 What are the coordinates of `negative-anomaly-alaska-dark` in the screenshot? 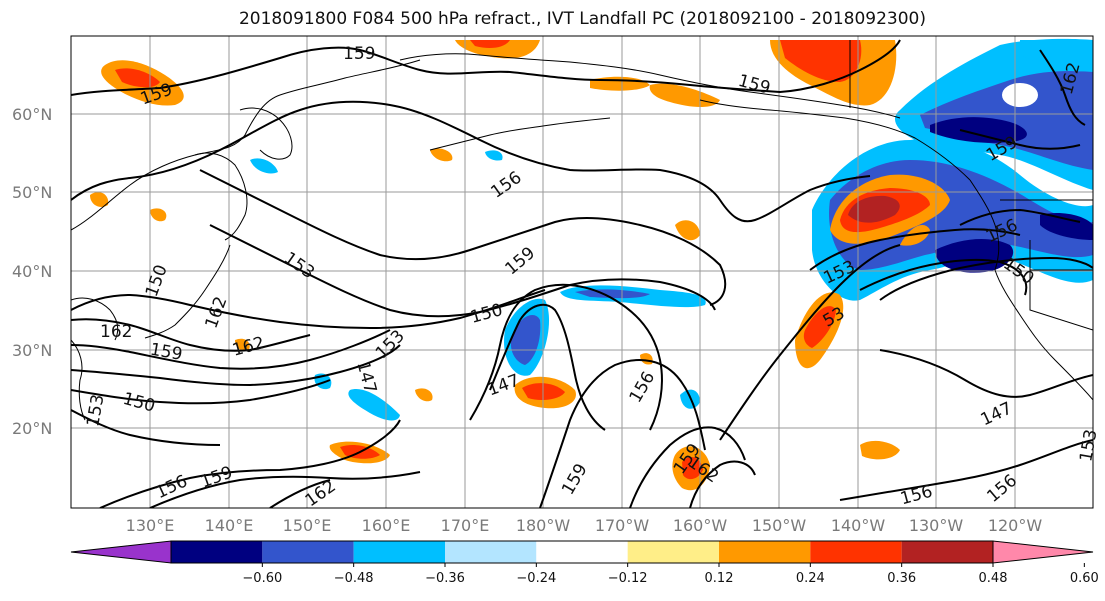 It's located at (1006, 120).